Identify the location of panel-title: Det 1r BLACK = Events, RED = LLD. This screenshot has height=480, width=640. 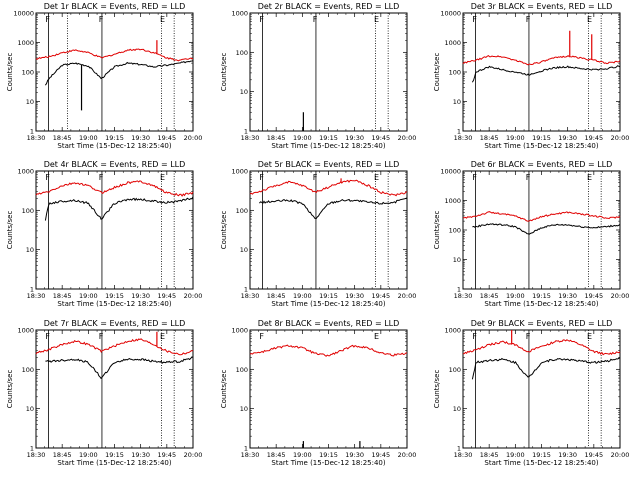
(115, 6).